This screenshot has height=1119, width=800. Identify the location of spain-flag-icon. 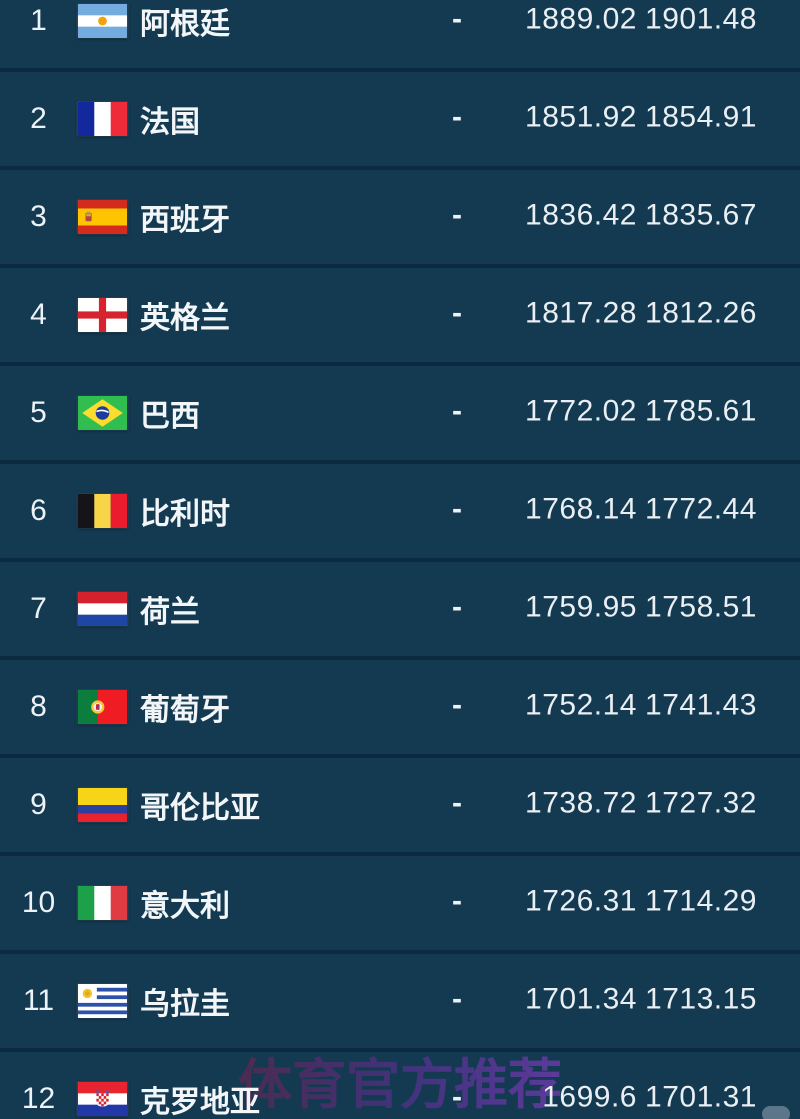
(102, 217).